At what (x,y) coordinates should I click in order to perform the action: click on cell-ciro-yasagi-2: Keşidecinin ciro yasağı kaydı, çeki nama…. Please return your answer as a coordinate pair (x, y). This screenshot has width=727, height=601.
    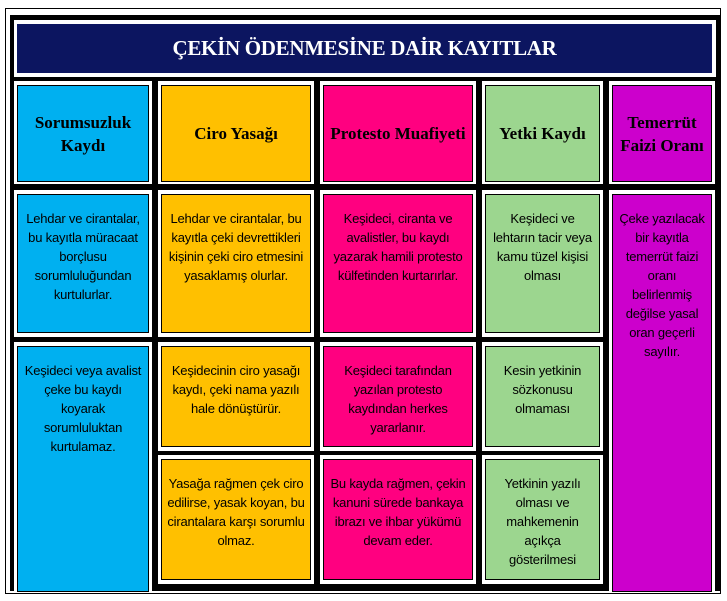
    Looking at the image, I should click on (236, 396).